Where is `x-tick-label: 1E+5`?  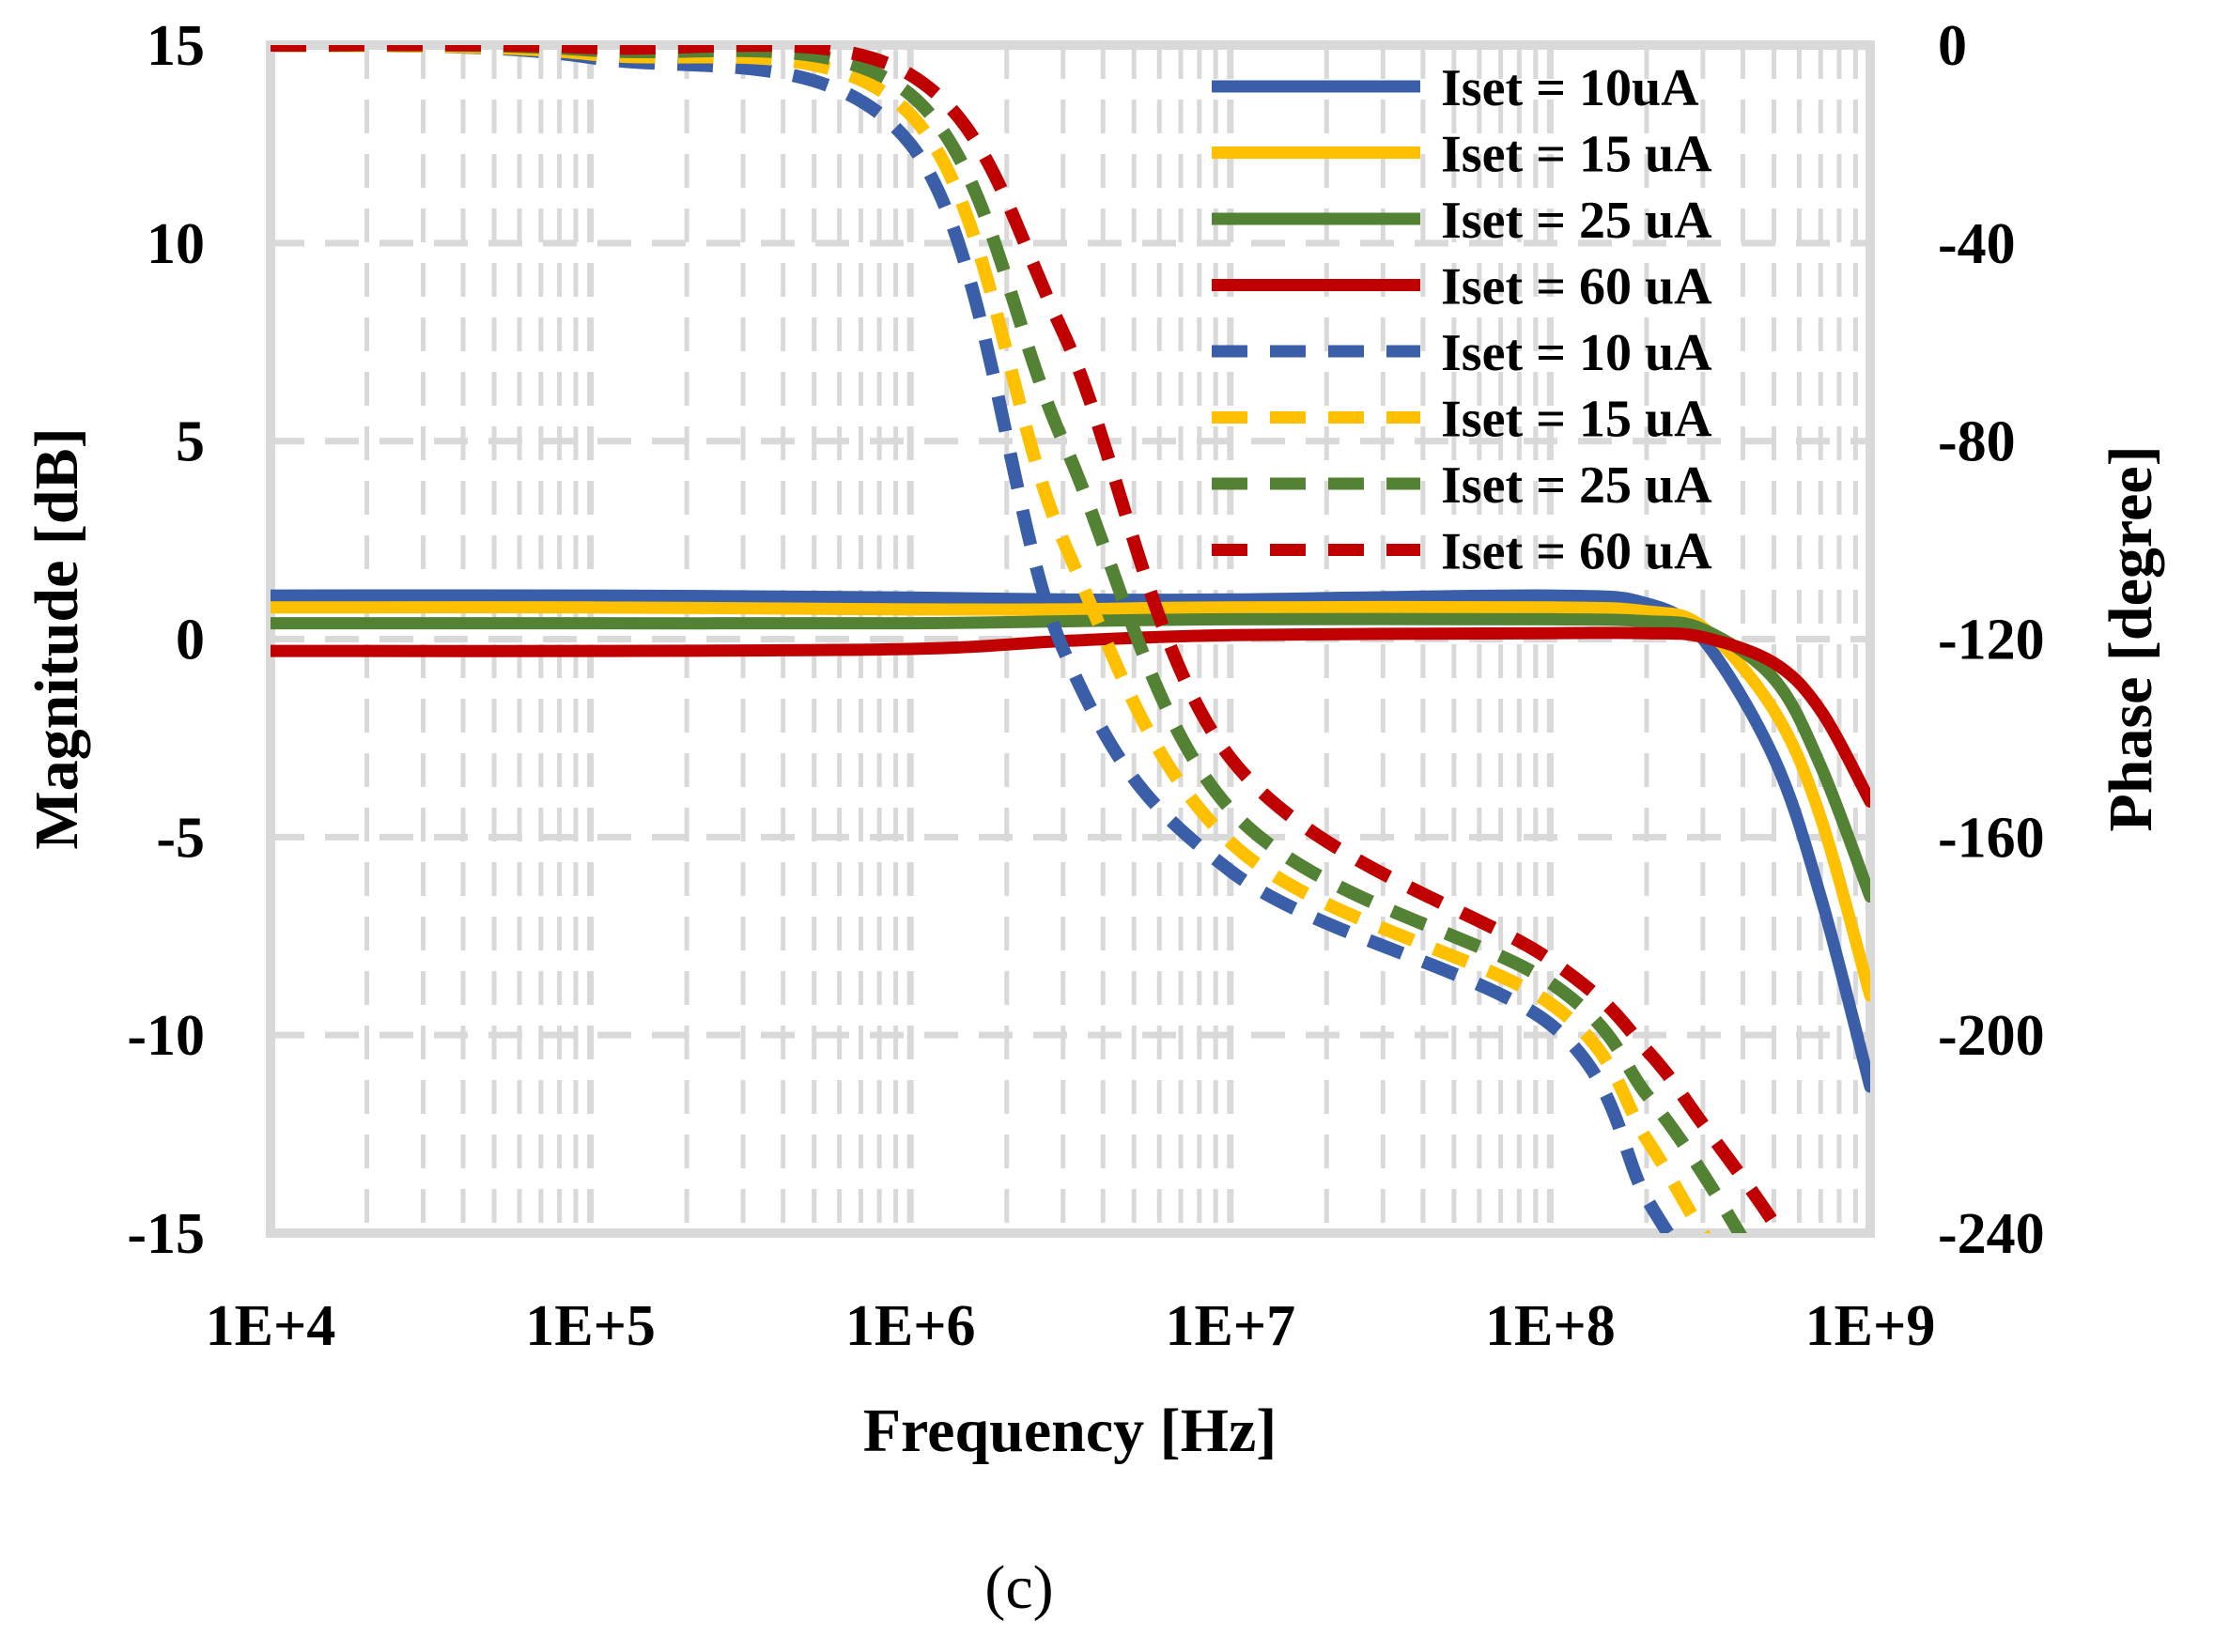 x-tick-label: 1E+5 is located at coordinates (590, 1326).